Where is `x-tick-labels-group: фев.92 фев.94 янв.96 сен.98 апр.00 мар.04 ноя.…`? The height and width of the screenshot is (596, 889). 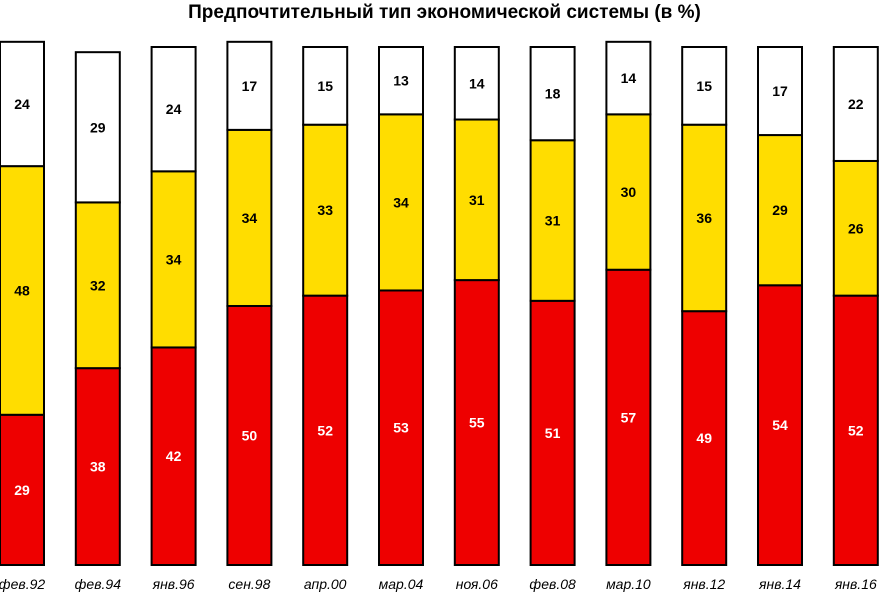 x-tick-labels-group: фев.92 фев.94 янв.96 сен.98 апр.00 мар.04 ноя.… is located at coordinates (438, 584).